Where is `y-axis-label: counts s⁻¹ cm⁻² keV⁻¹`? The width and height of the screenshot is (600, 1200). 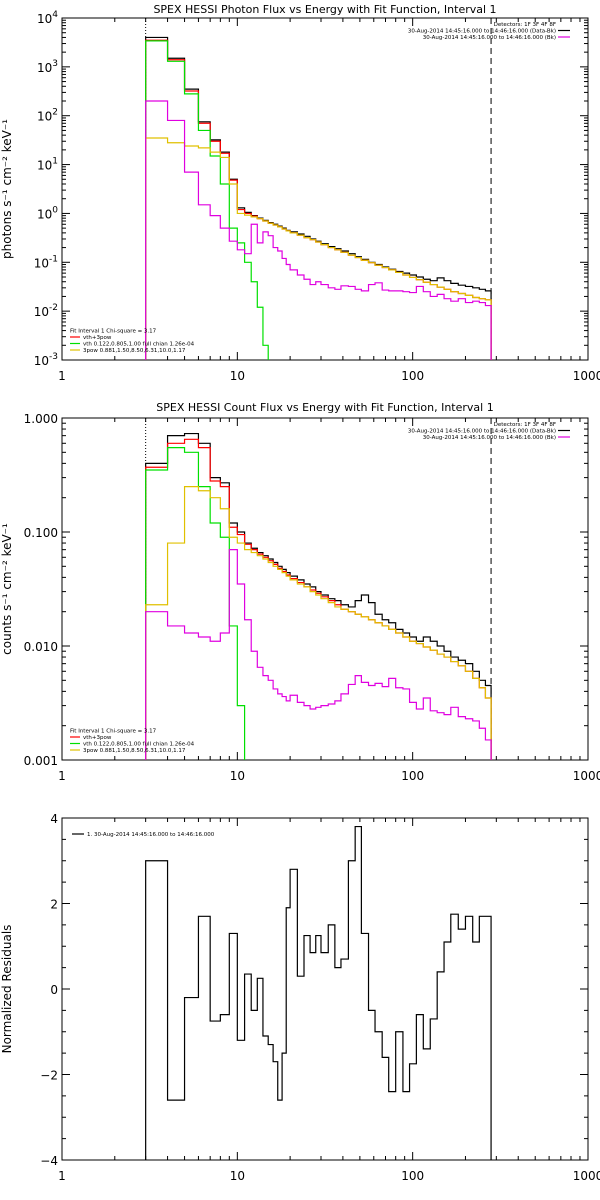
y-axis-label: counts s⁻¹ cm⁻² keV⁻¹ is located at coordinates (7, 589).